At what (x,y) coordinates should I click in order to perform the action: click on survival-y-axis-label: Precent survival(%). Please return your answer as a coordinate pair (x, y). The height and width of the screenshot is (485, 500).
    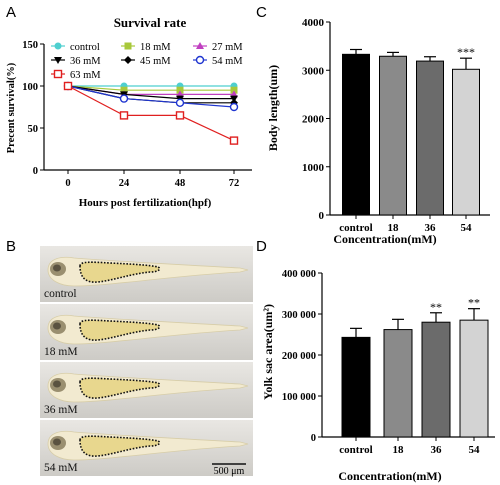
    Looking at the image, I should click on (11, 107).